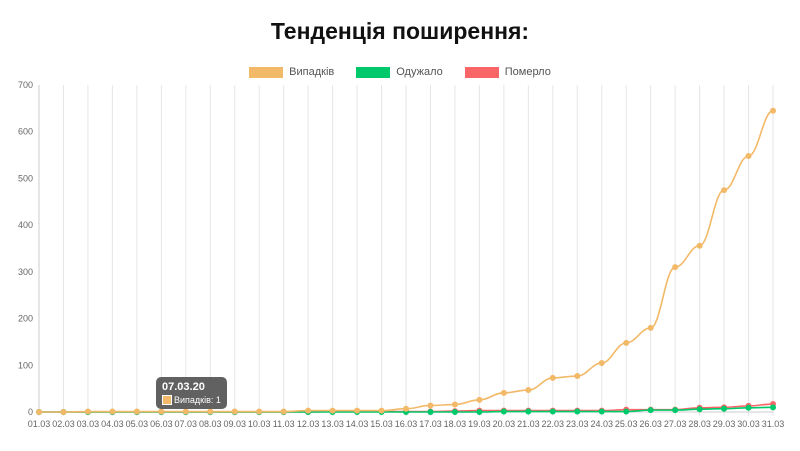 The width and height of the screenshot is (800, 451). I want to click on tooltip: 07.03.20 Випадків: 1, so click(191, 393).